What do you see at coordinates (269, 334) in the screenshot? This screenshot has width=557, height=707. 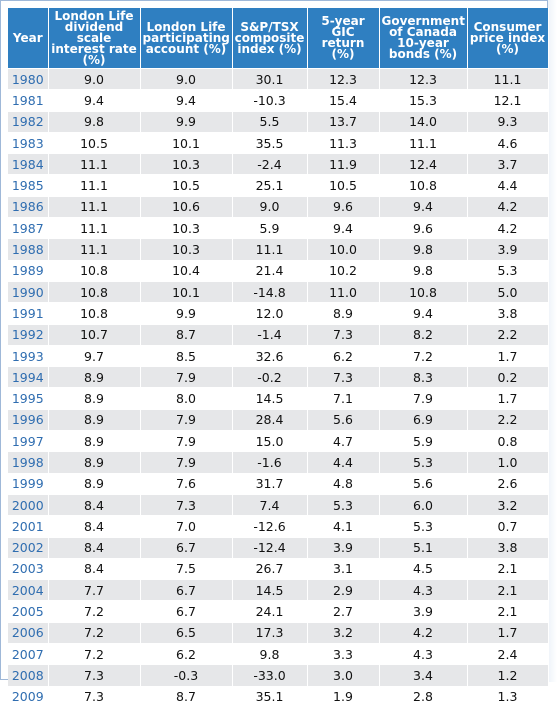 I see `sp-tsx-cell: -1.4` at bounding box center [269, 334].